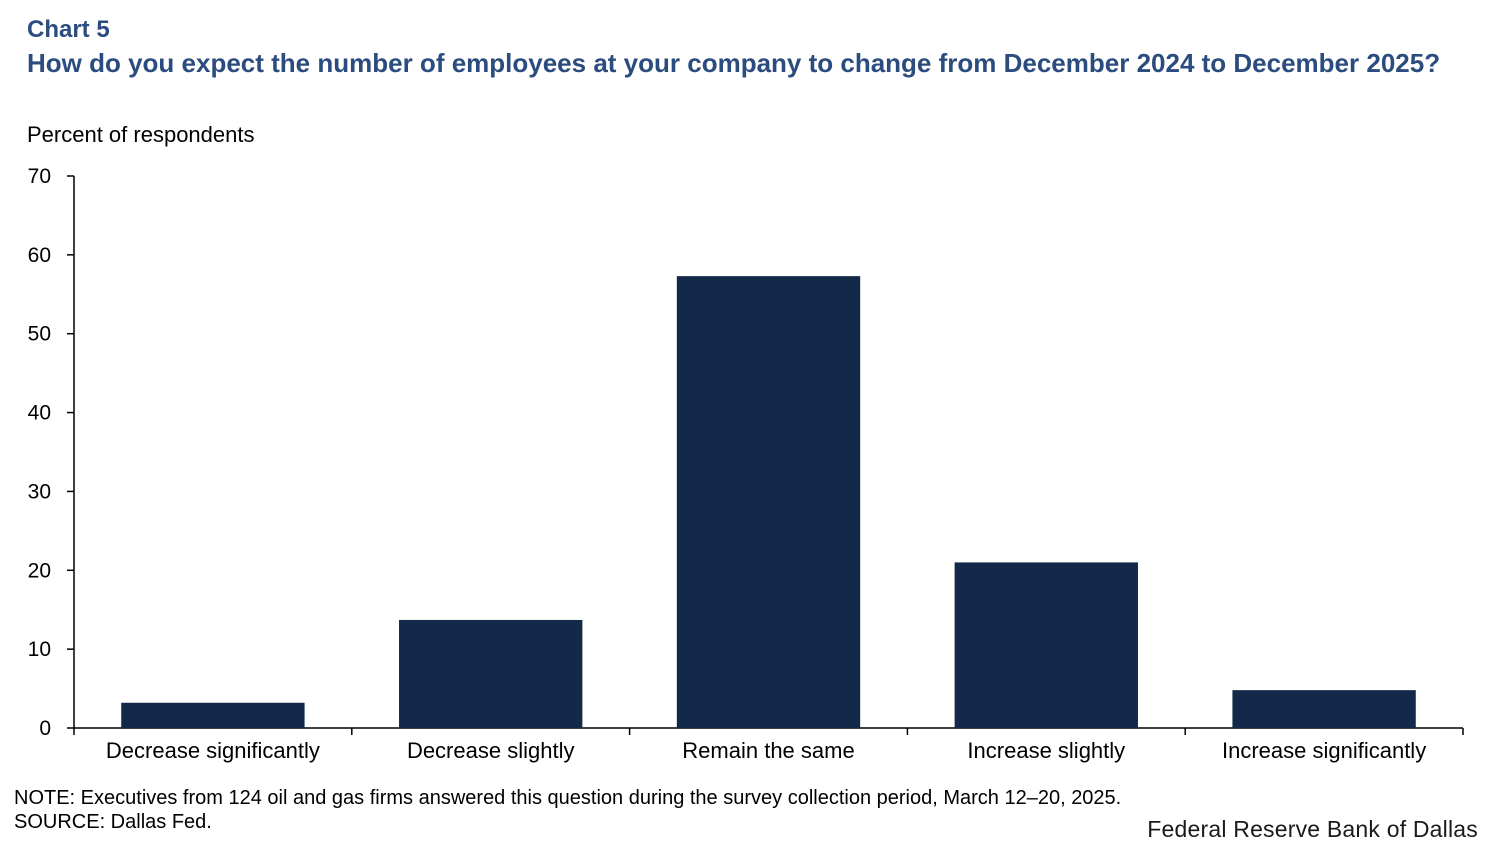 Image resolution: width=1493 pixels, height=845 pixels. What do you see at coordinates (39, 255) in the screenshot?
I see `y-tick-label: 60` at bounding box center [39, 255].